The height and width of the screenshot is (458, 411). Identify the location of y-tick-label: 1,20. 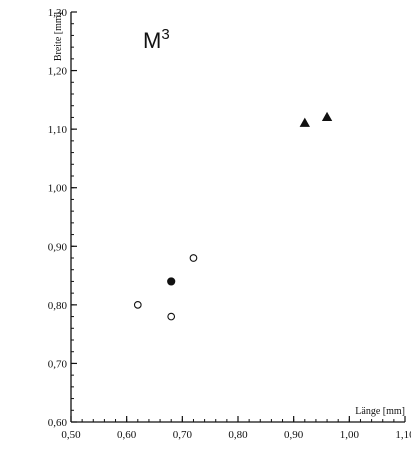
(58, 72).